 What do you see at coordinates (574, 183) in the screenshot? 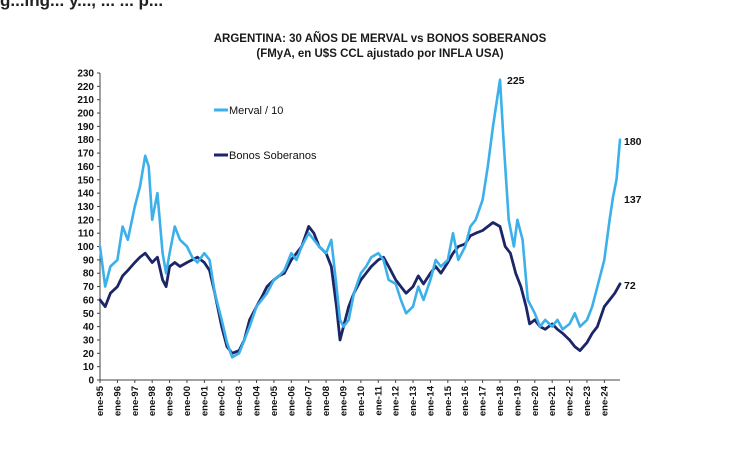
I see `end-labels: 225 180 137 72` at bounding box center [574, 183].